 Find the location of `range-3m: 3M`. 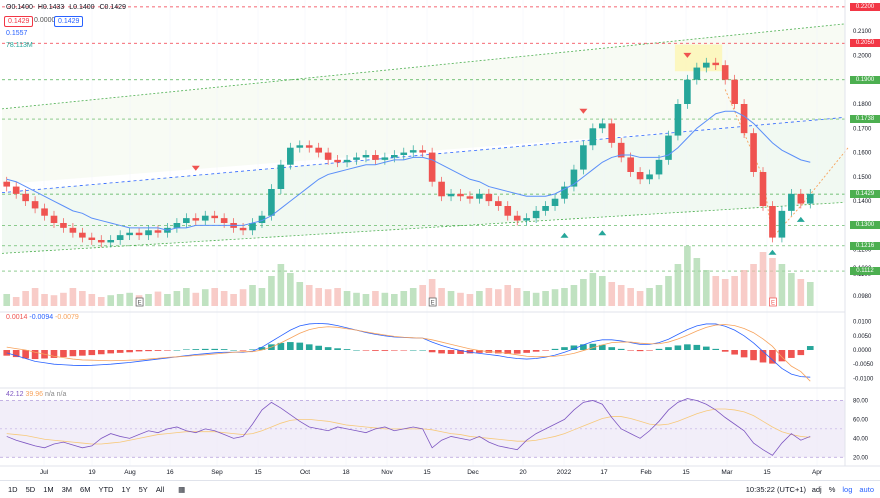

range-3m: 3M is located at coordinates (67, 489).